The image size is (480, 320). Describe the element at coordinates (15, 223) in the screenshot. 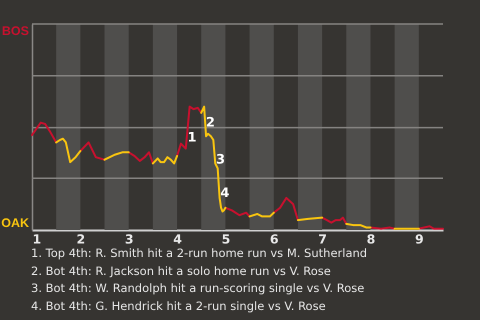

I see `text: OAK` at that location.